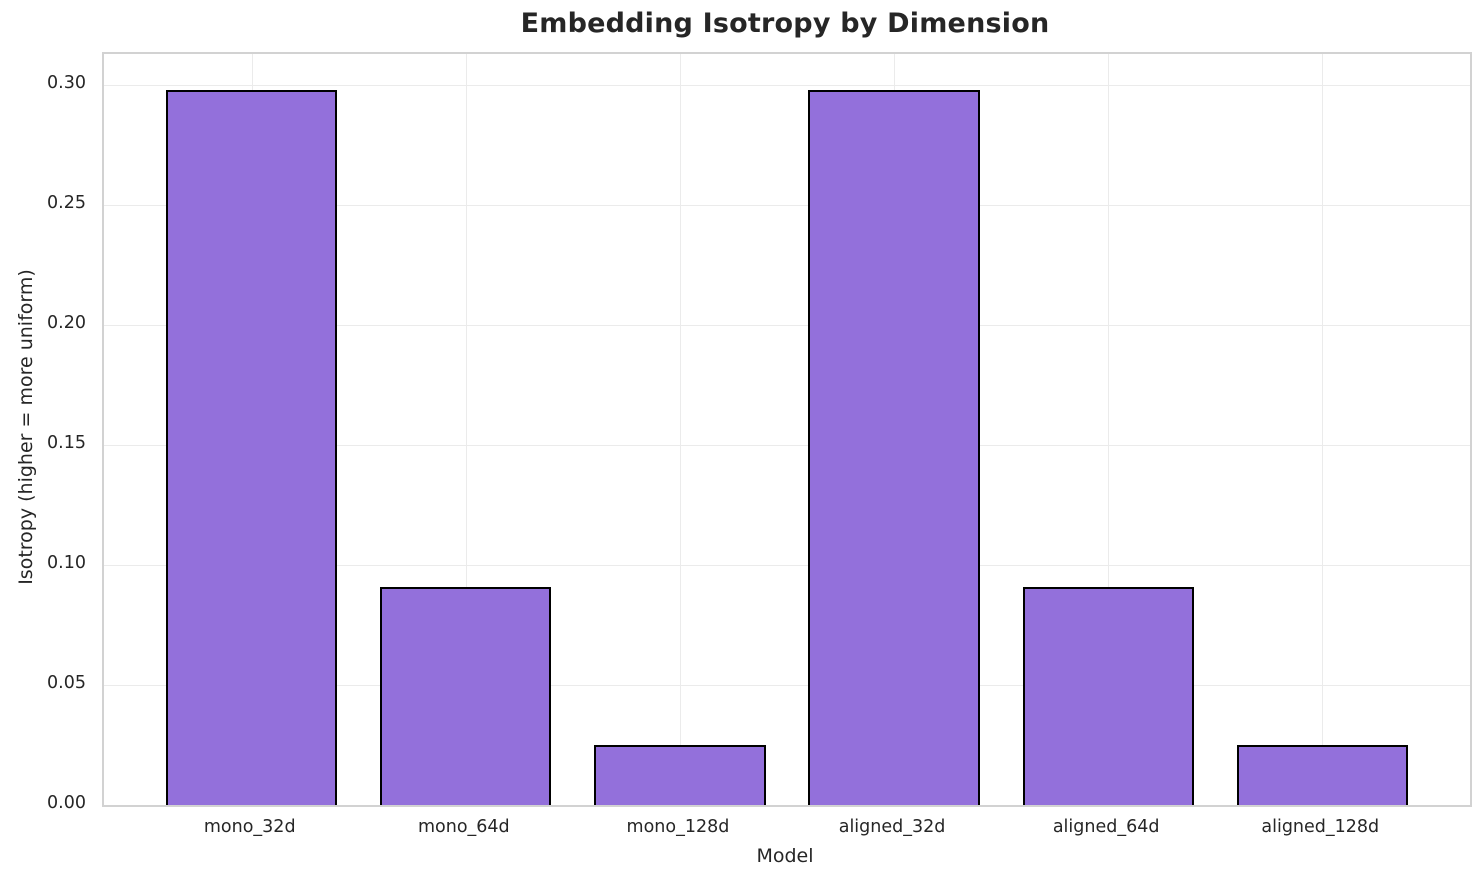  What do you see at coordinates (249, 827) in the screenshot?
I see `x-tick-label-mono_32d: mono_32d` at bounding box center [249, 827].